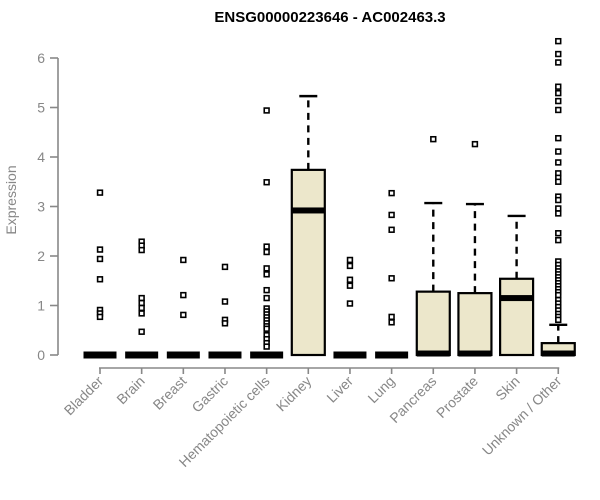  Describe the element at coordinates (380, 389) in the screenshot. I see `x-tick-label: Lung` at that location.